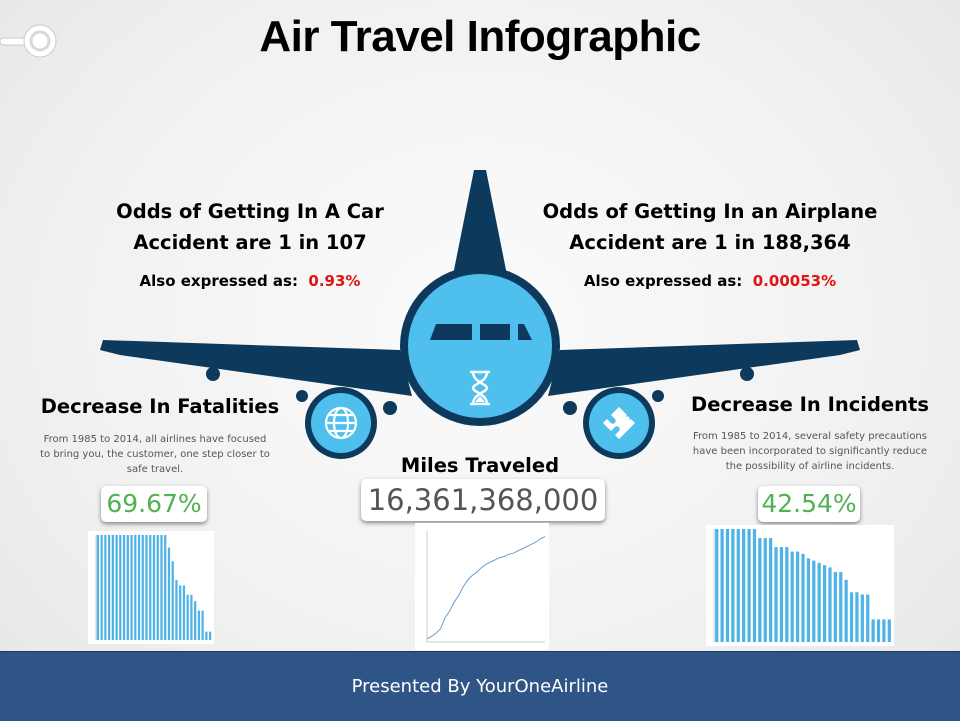 This screenshot has width=960, height=721. I want to click on incidents-heading: Decrease In Incidents, so click(810, 404).